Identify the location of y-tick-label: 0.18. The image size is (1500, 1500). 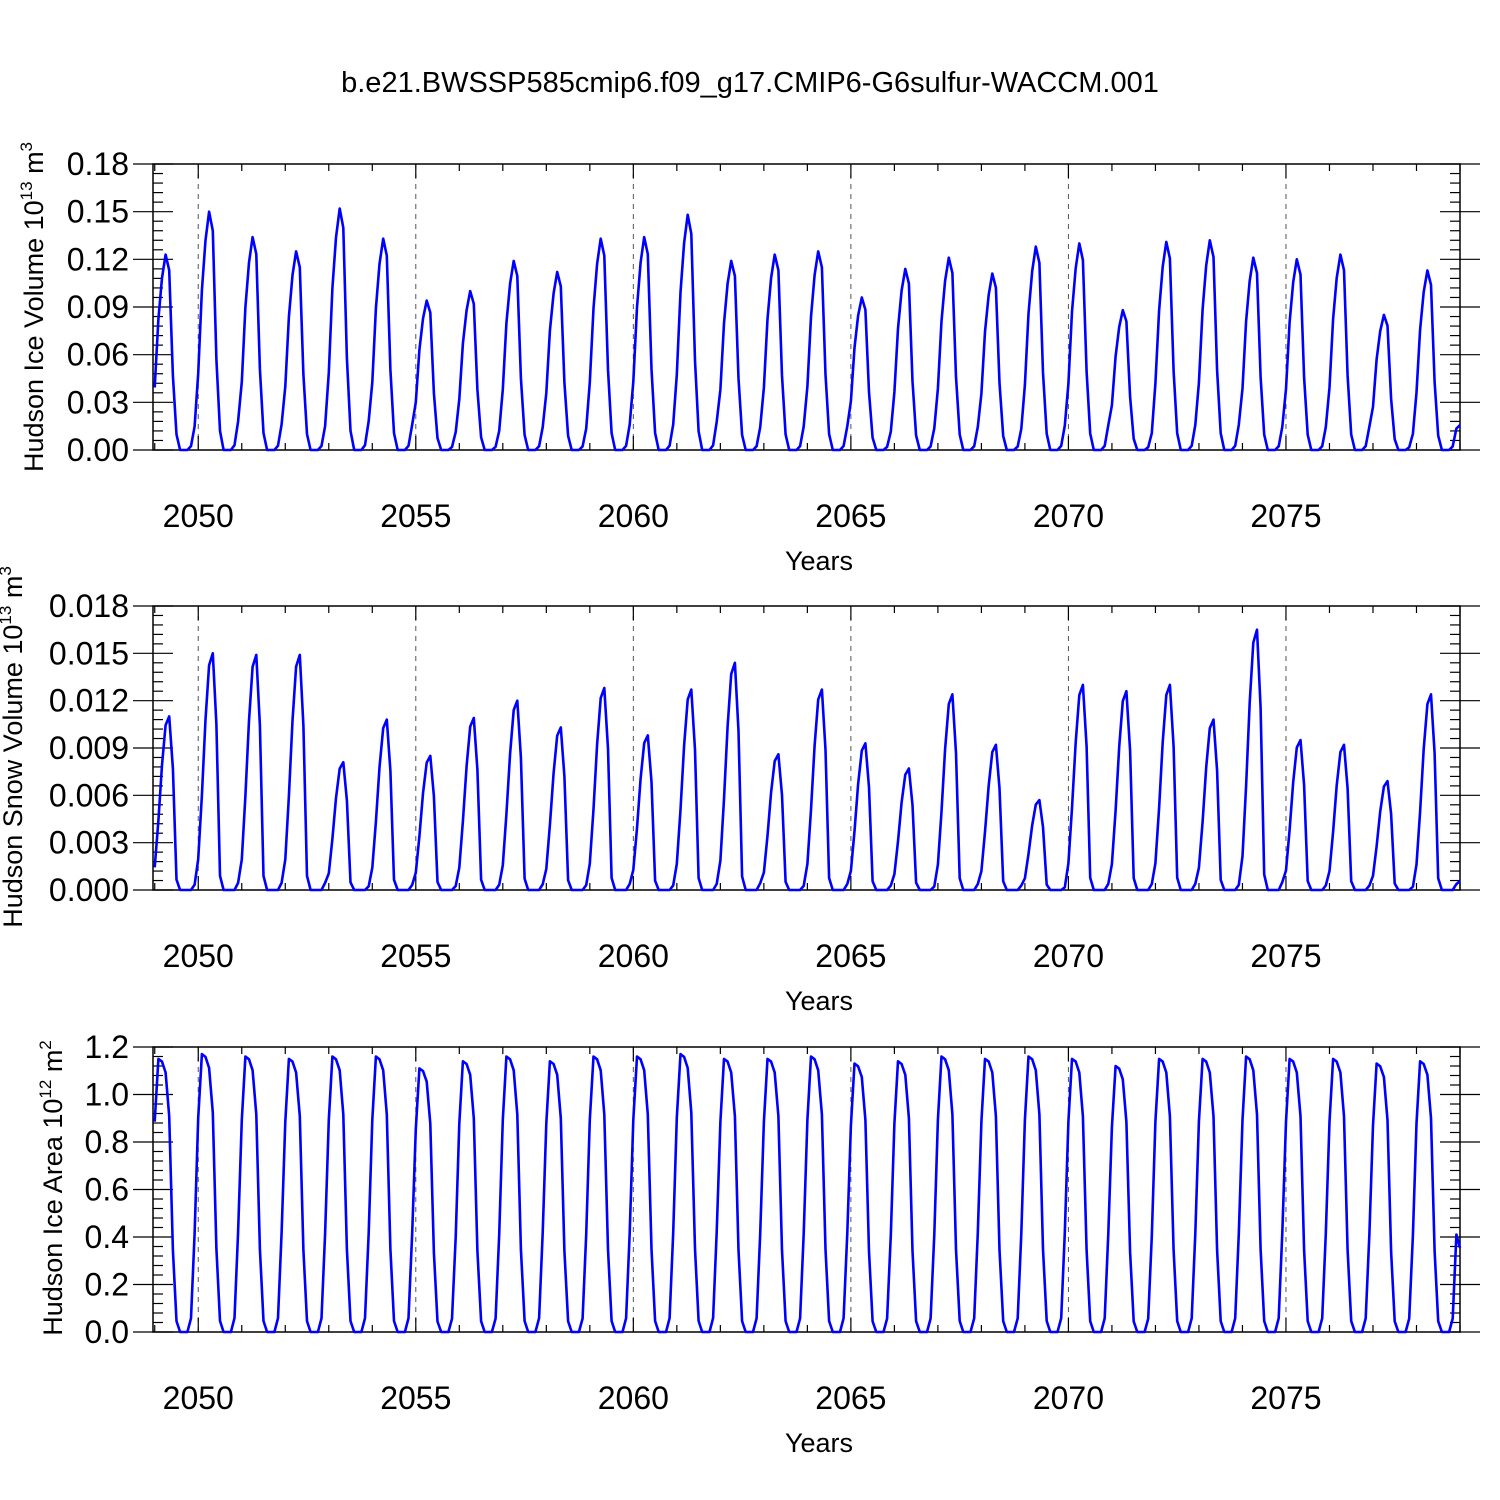
(98, 164).